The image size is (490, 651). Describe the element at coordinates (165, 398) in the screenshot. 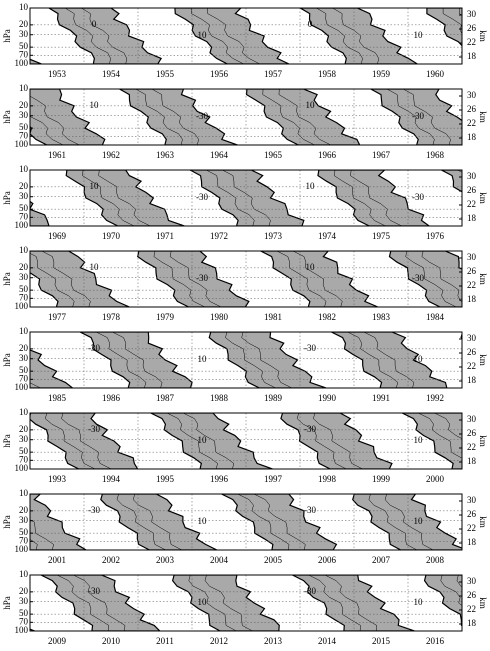

I see `x-tick-label: 1987` at that location.